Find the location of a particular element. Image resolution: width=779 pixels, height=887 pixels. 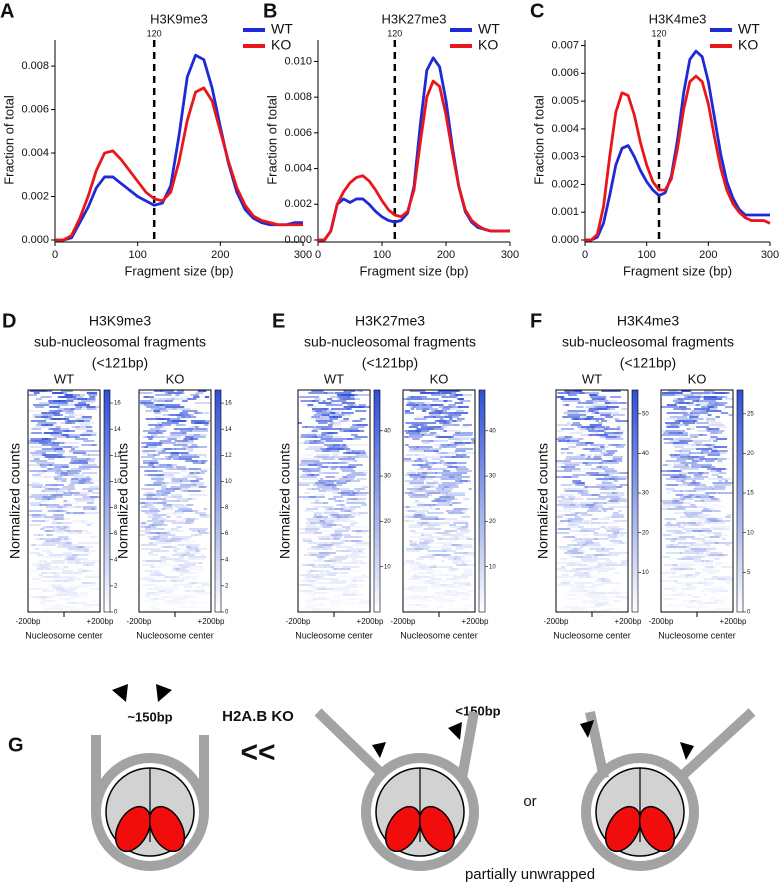

chart-title: sub-nucleosomal fragments is located at coordinates (120, 342).